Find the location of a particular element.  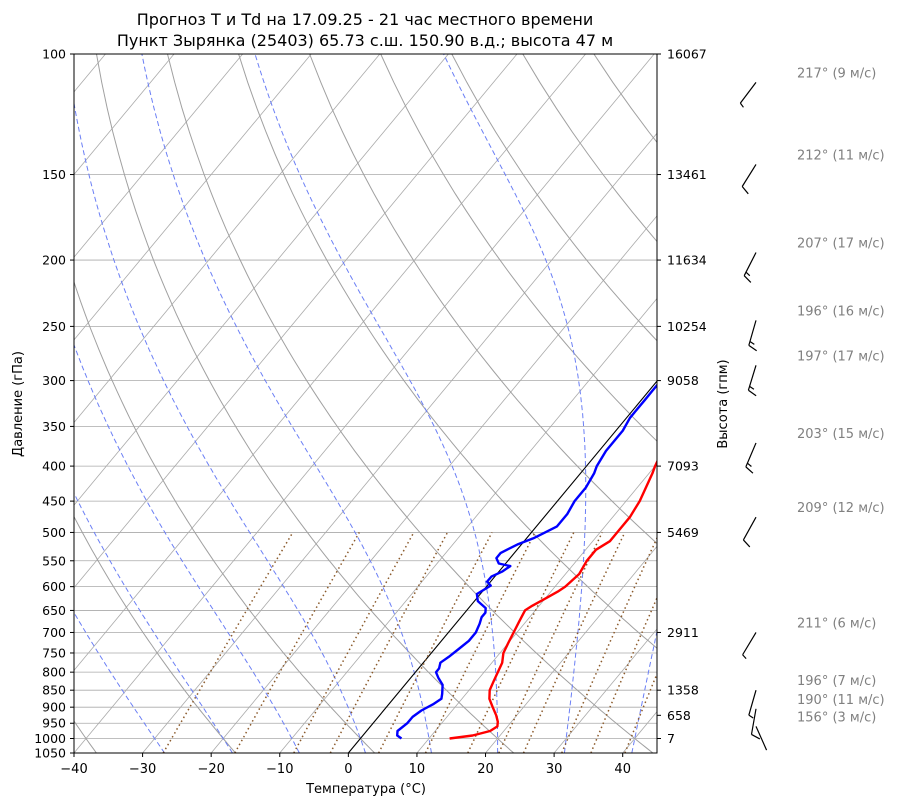

height-tick-label: 658 is located at coordinates (679, 715).